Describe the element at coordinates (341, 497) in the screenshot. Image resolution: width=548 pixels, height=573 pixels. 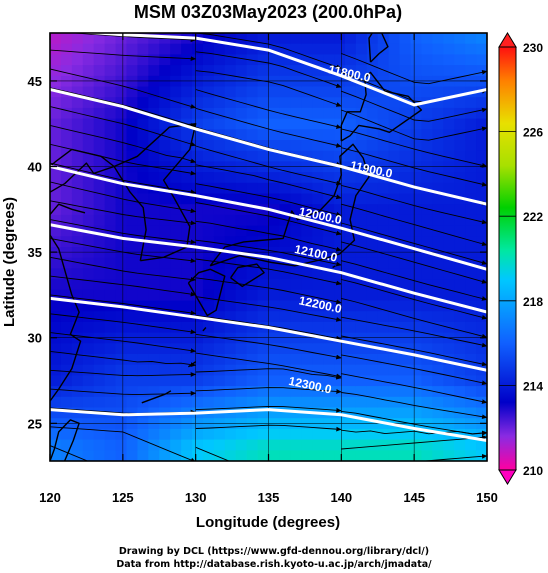
I see `x-tick-label: 140` at that location.